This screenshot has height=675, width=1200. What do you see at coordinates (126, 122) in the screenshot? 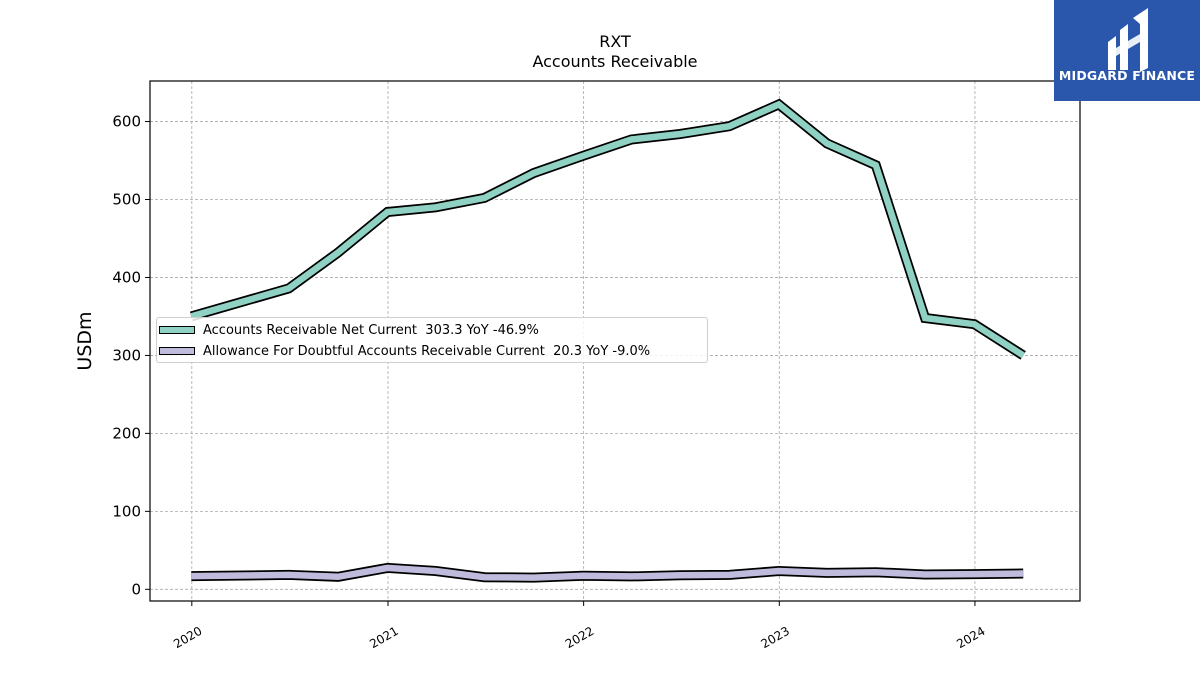
I see `y-tick-label: 600` at bounding box center [126, 122].